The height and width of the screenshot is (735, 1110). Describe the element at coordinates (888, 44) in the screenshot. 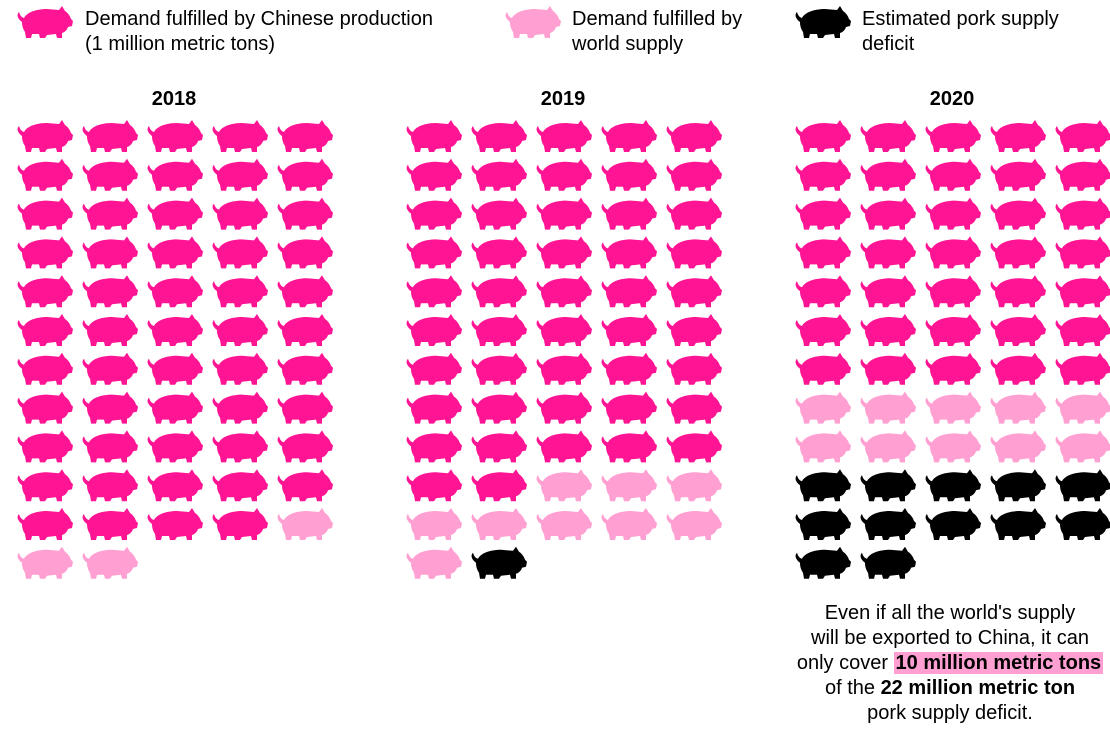

I see `legend-label-line2: deficit` at that location.